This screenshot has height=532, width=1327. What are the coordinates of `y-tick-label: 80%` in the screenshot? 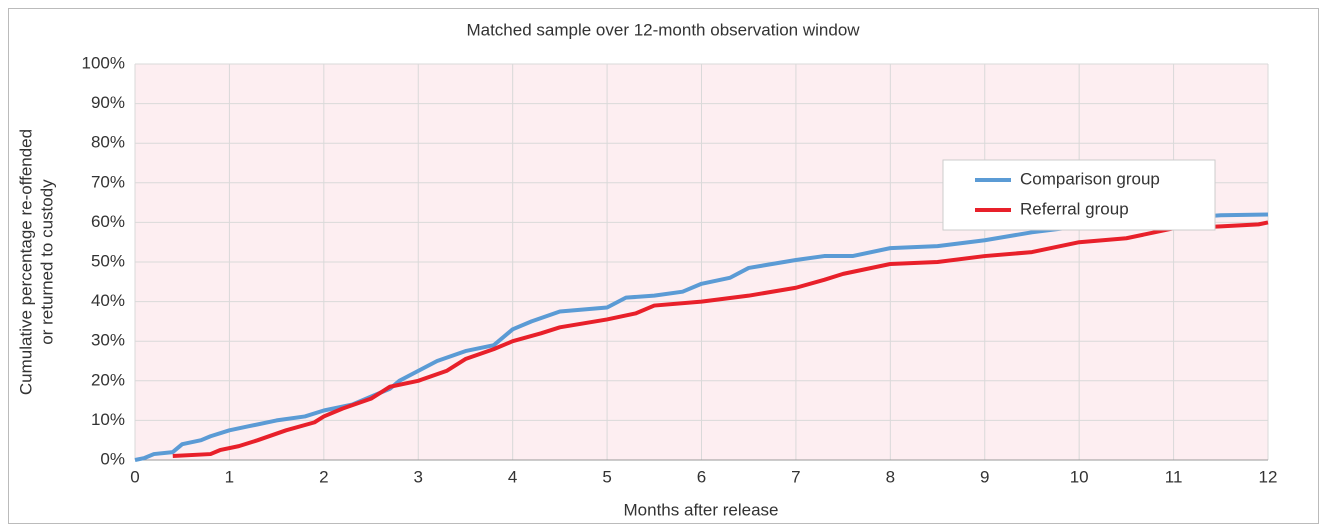 It's located at (108, 142).